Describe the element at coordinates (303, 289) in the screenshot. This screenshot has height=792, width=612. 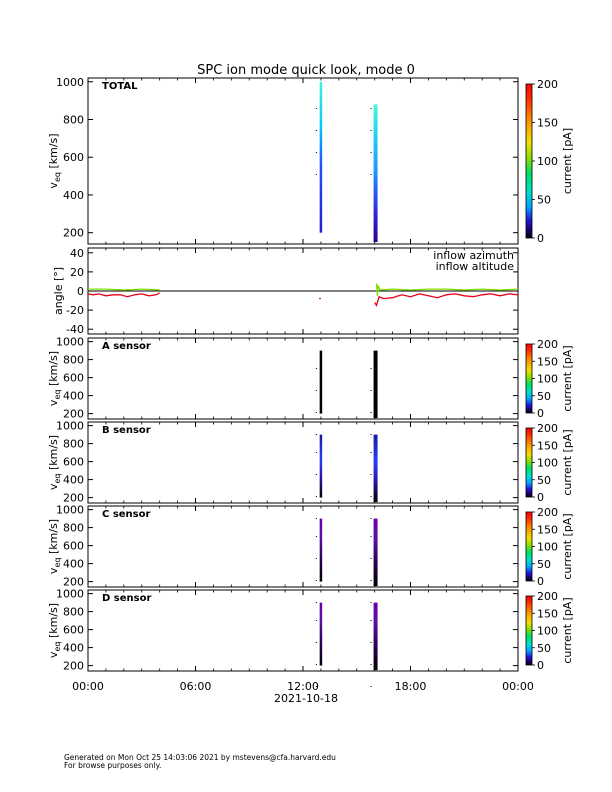
I see `series-line-altitude` at that location.